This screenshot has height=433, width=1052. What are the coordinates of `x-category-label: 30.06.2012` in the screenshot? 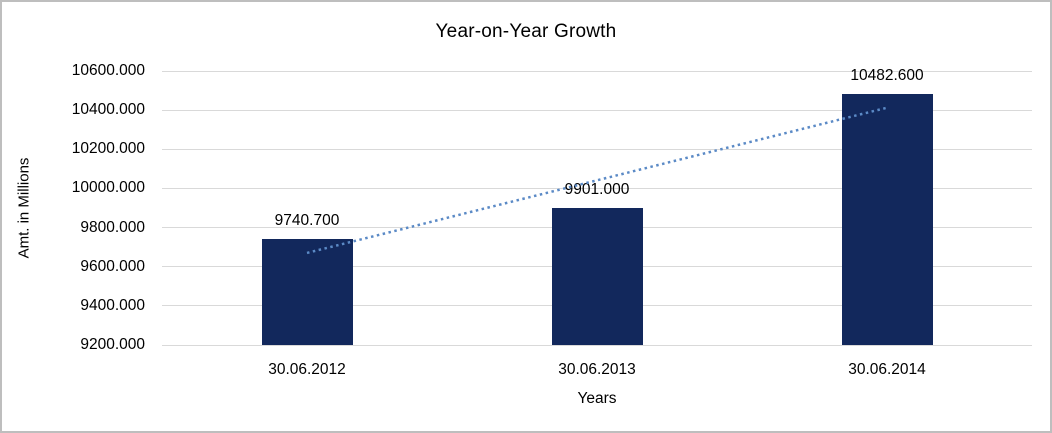 It's located at (307, 369).